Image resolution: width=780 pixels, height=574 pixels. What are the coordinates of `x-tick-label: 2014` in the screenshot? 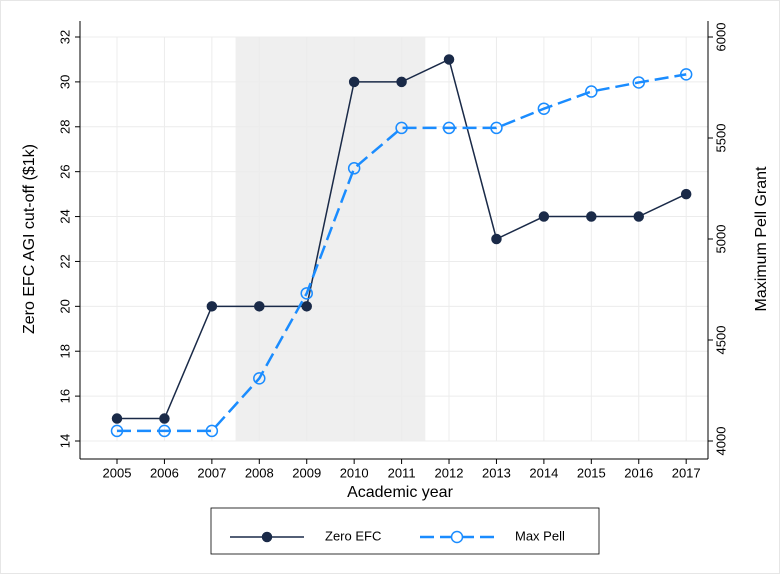 It's located at (543, 472).